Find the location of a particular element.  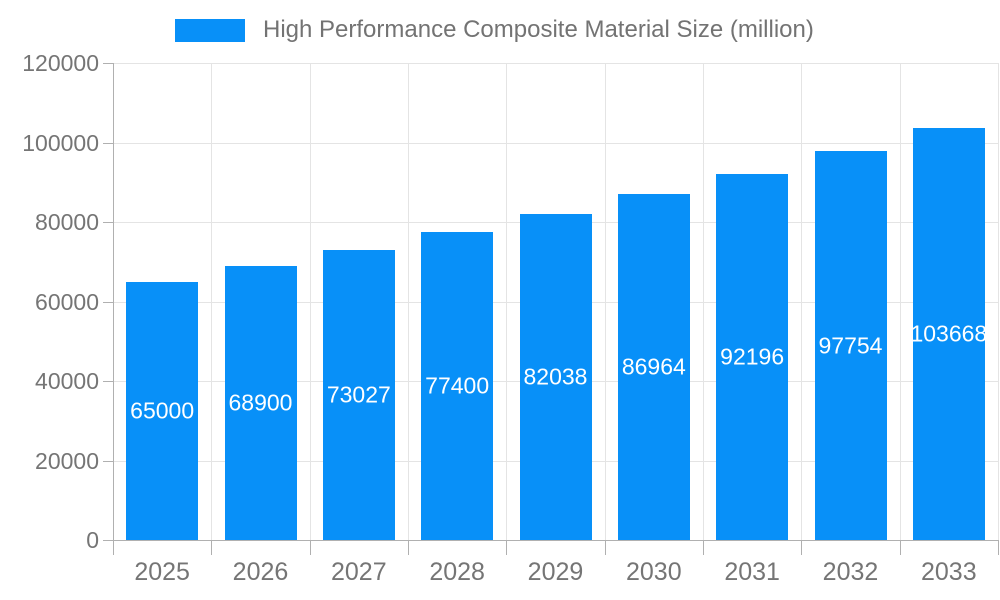

bar-value-label: 65000 is located at coordinates (162, 410).